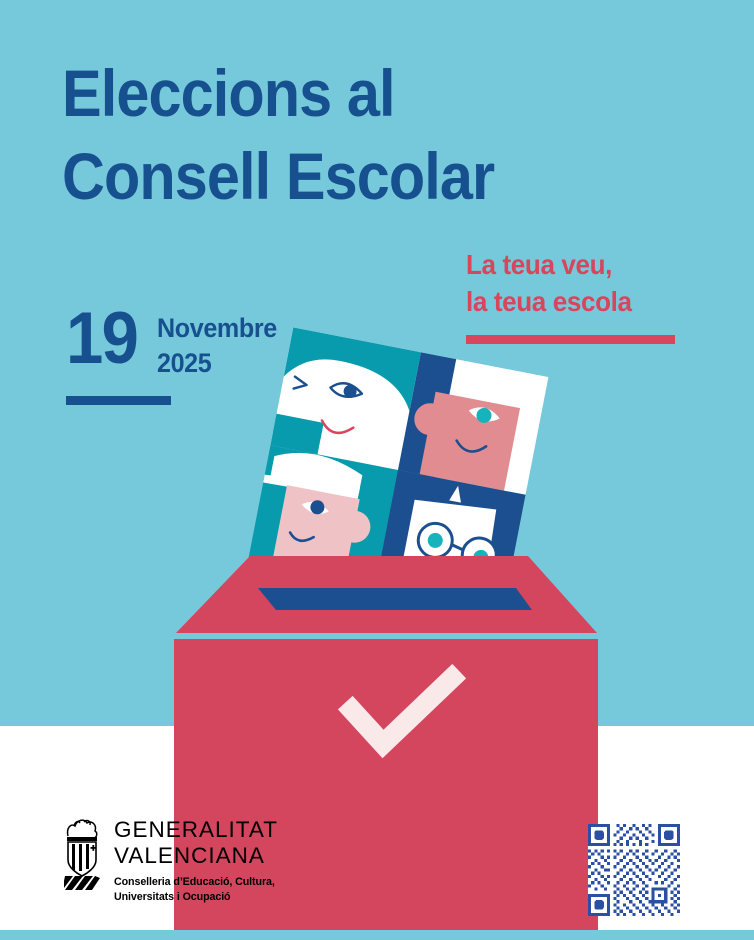 The height and width of the screenshot is (940, 754). I want to click on event-month-year: Novembre 2025, so click(217, 345).